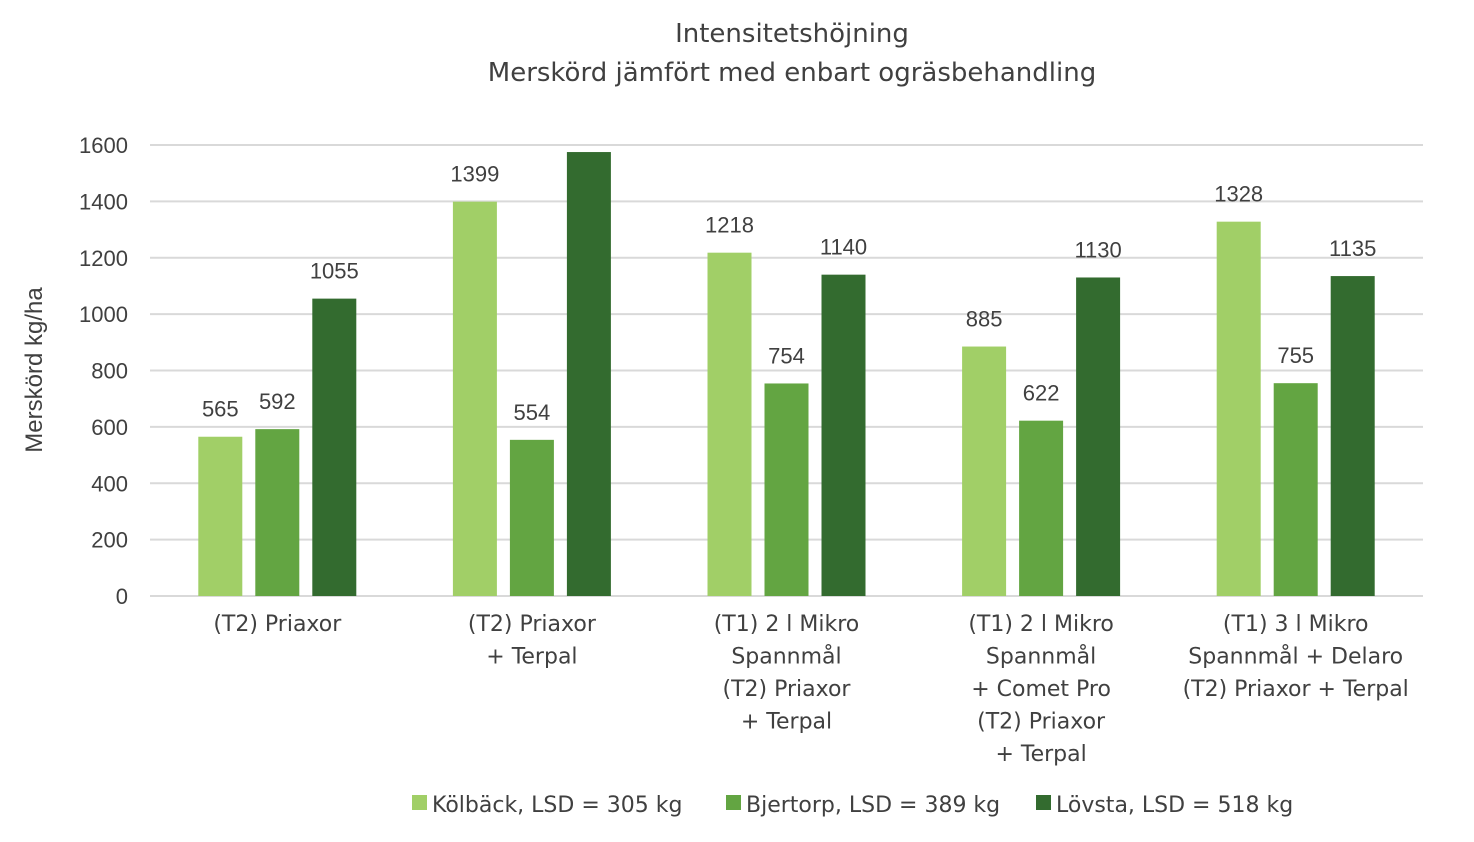 The image size is (1474, 842). What do you see at coordinates (792, 34) in the screenshot?
I see `chart-title: Intensitetshöjning` at bounding box center [792, 34].